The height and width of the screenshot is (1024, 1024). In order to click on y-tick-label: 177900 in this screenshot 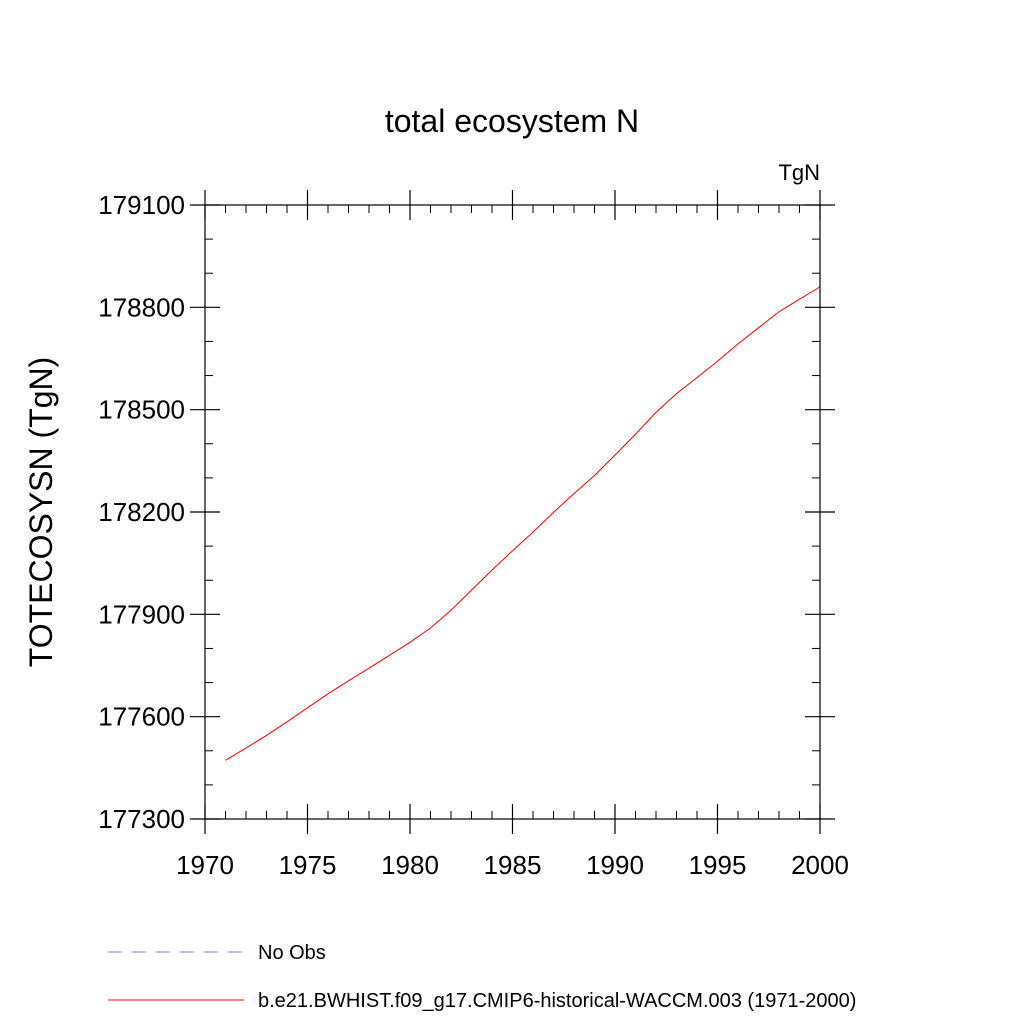, I will do `click(141, 614)`.